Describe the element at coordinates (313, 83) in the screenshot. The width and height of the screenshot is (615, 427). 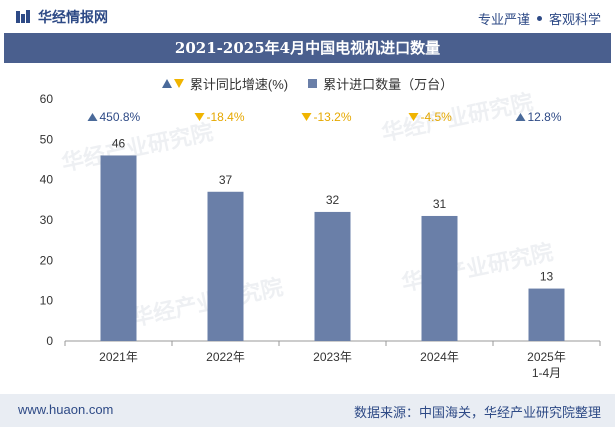
I see `legend-bar-swatch` at that location.